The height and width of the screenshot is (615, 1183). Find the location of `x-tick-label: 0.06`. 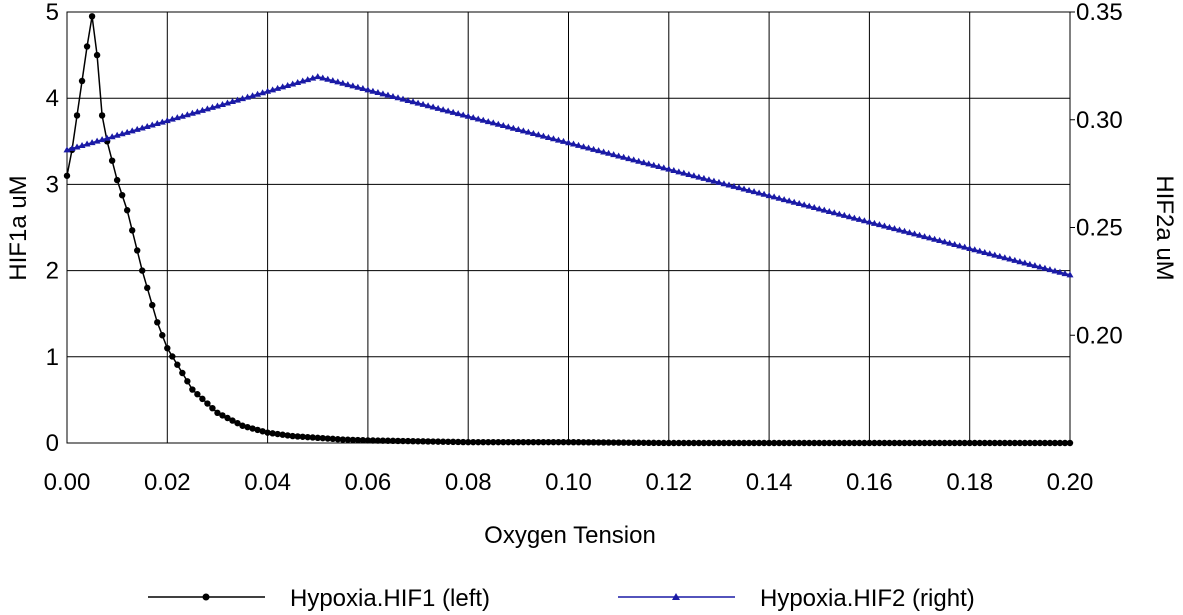

x-tick-label: 0.06 is located at coordinates (368, 482).